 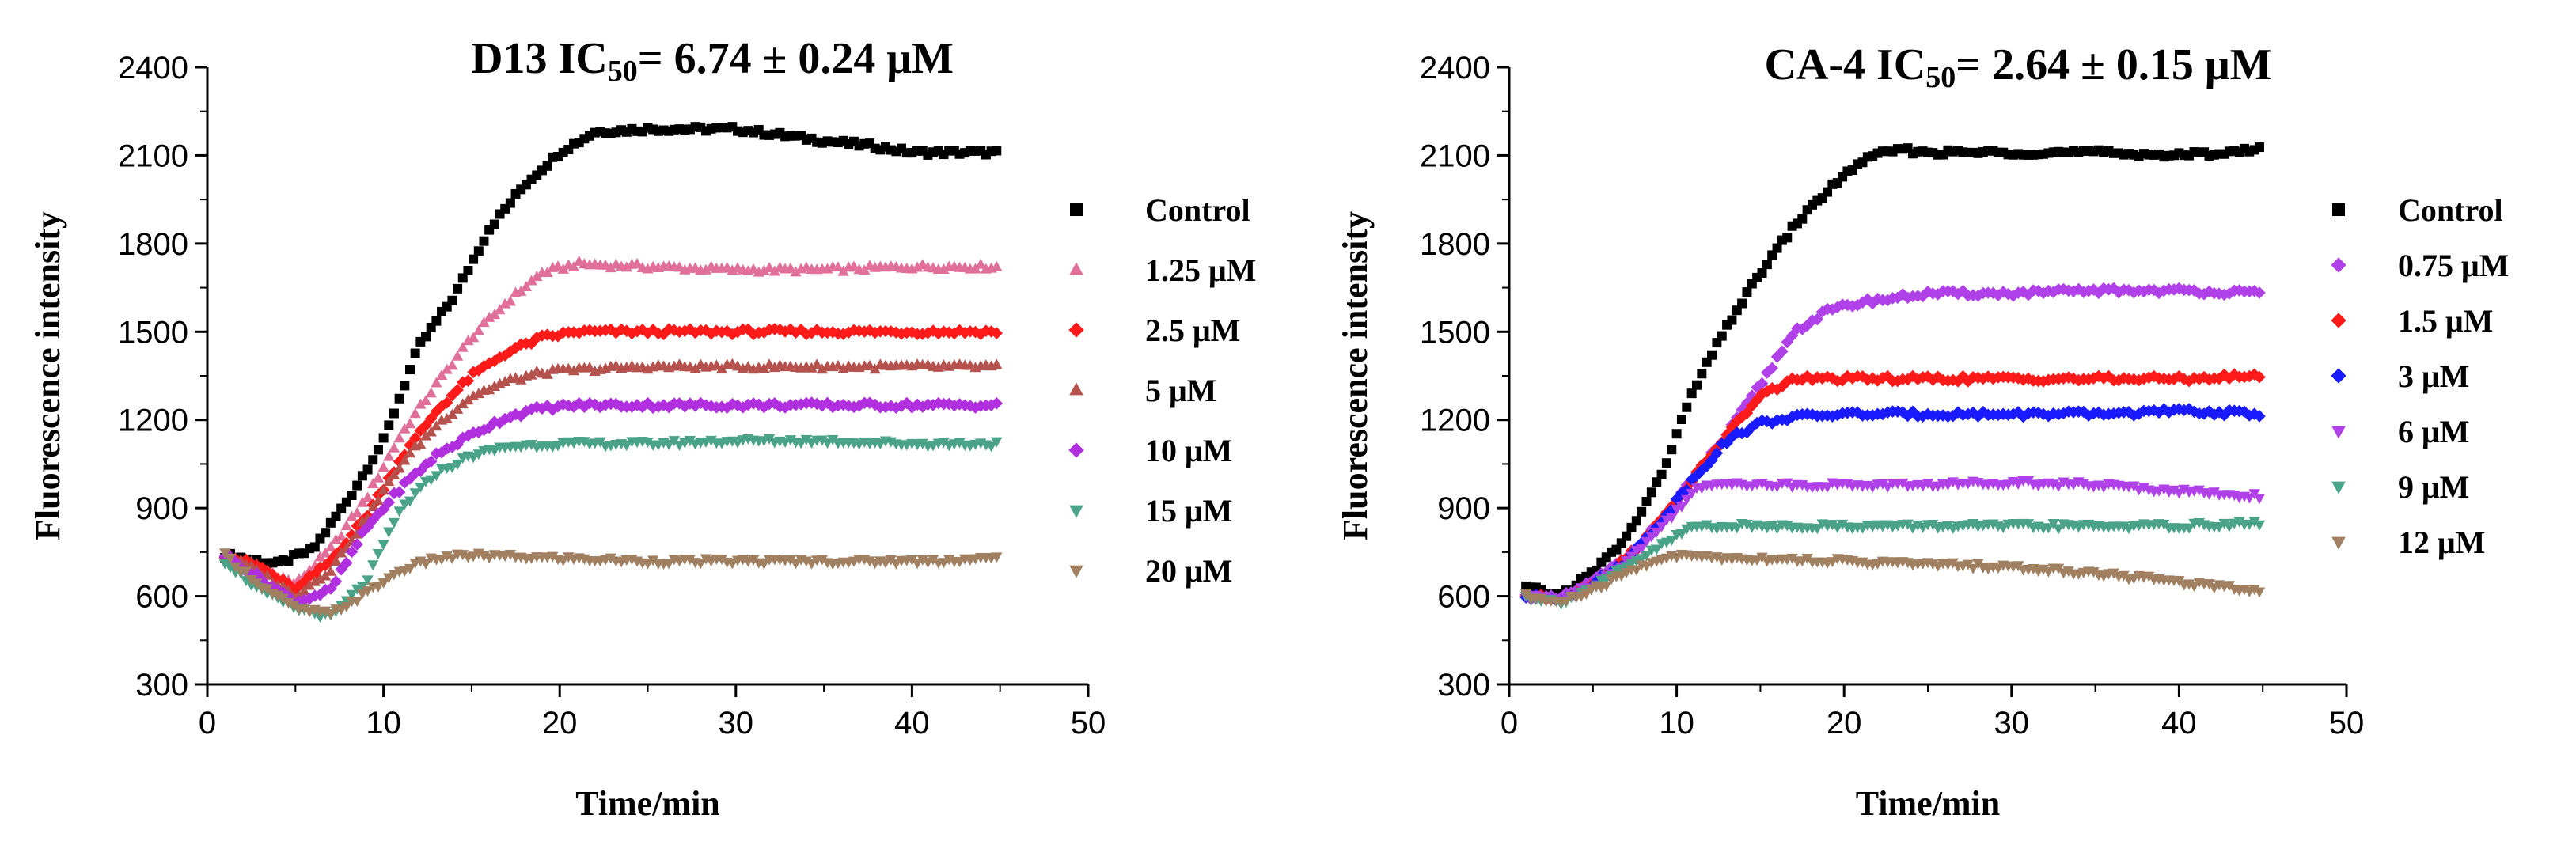 What do you see at coordinates (383, 723) in the screenshot?
I see `x-tick-label: 10` at bounding box center [383, 723].